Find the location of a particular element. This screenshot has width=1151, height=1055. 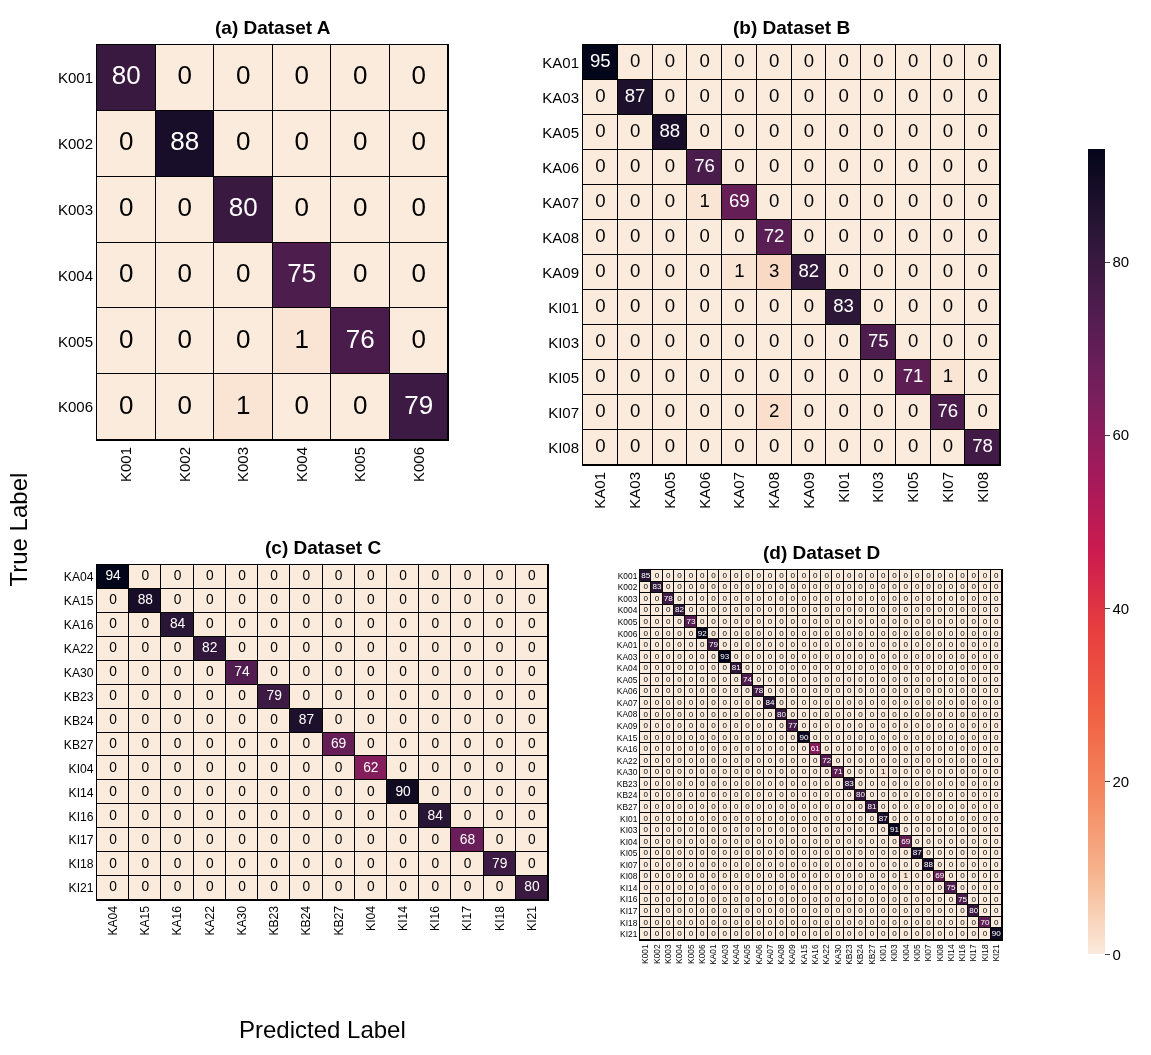

data-label: 87 is located at coordinates (306, 719).